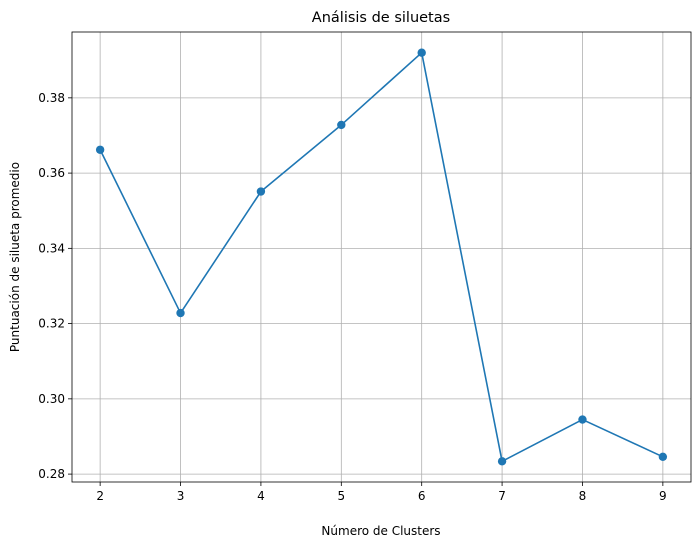  I want to click on x-tick-label: 2, so click(100, 496).